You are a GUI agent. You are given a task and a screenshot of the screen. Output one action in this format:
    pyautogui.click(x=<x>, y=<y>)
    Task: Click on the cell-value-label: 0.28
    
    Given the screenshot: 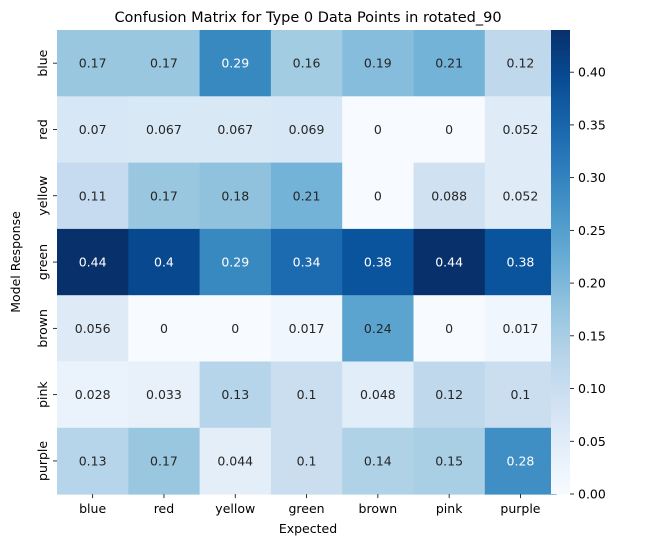 What is the action you would take?
    pyautogui.click(x=521, y=460)
    